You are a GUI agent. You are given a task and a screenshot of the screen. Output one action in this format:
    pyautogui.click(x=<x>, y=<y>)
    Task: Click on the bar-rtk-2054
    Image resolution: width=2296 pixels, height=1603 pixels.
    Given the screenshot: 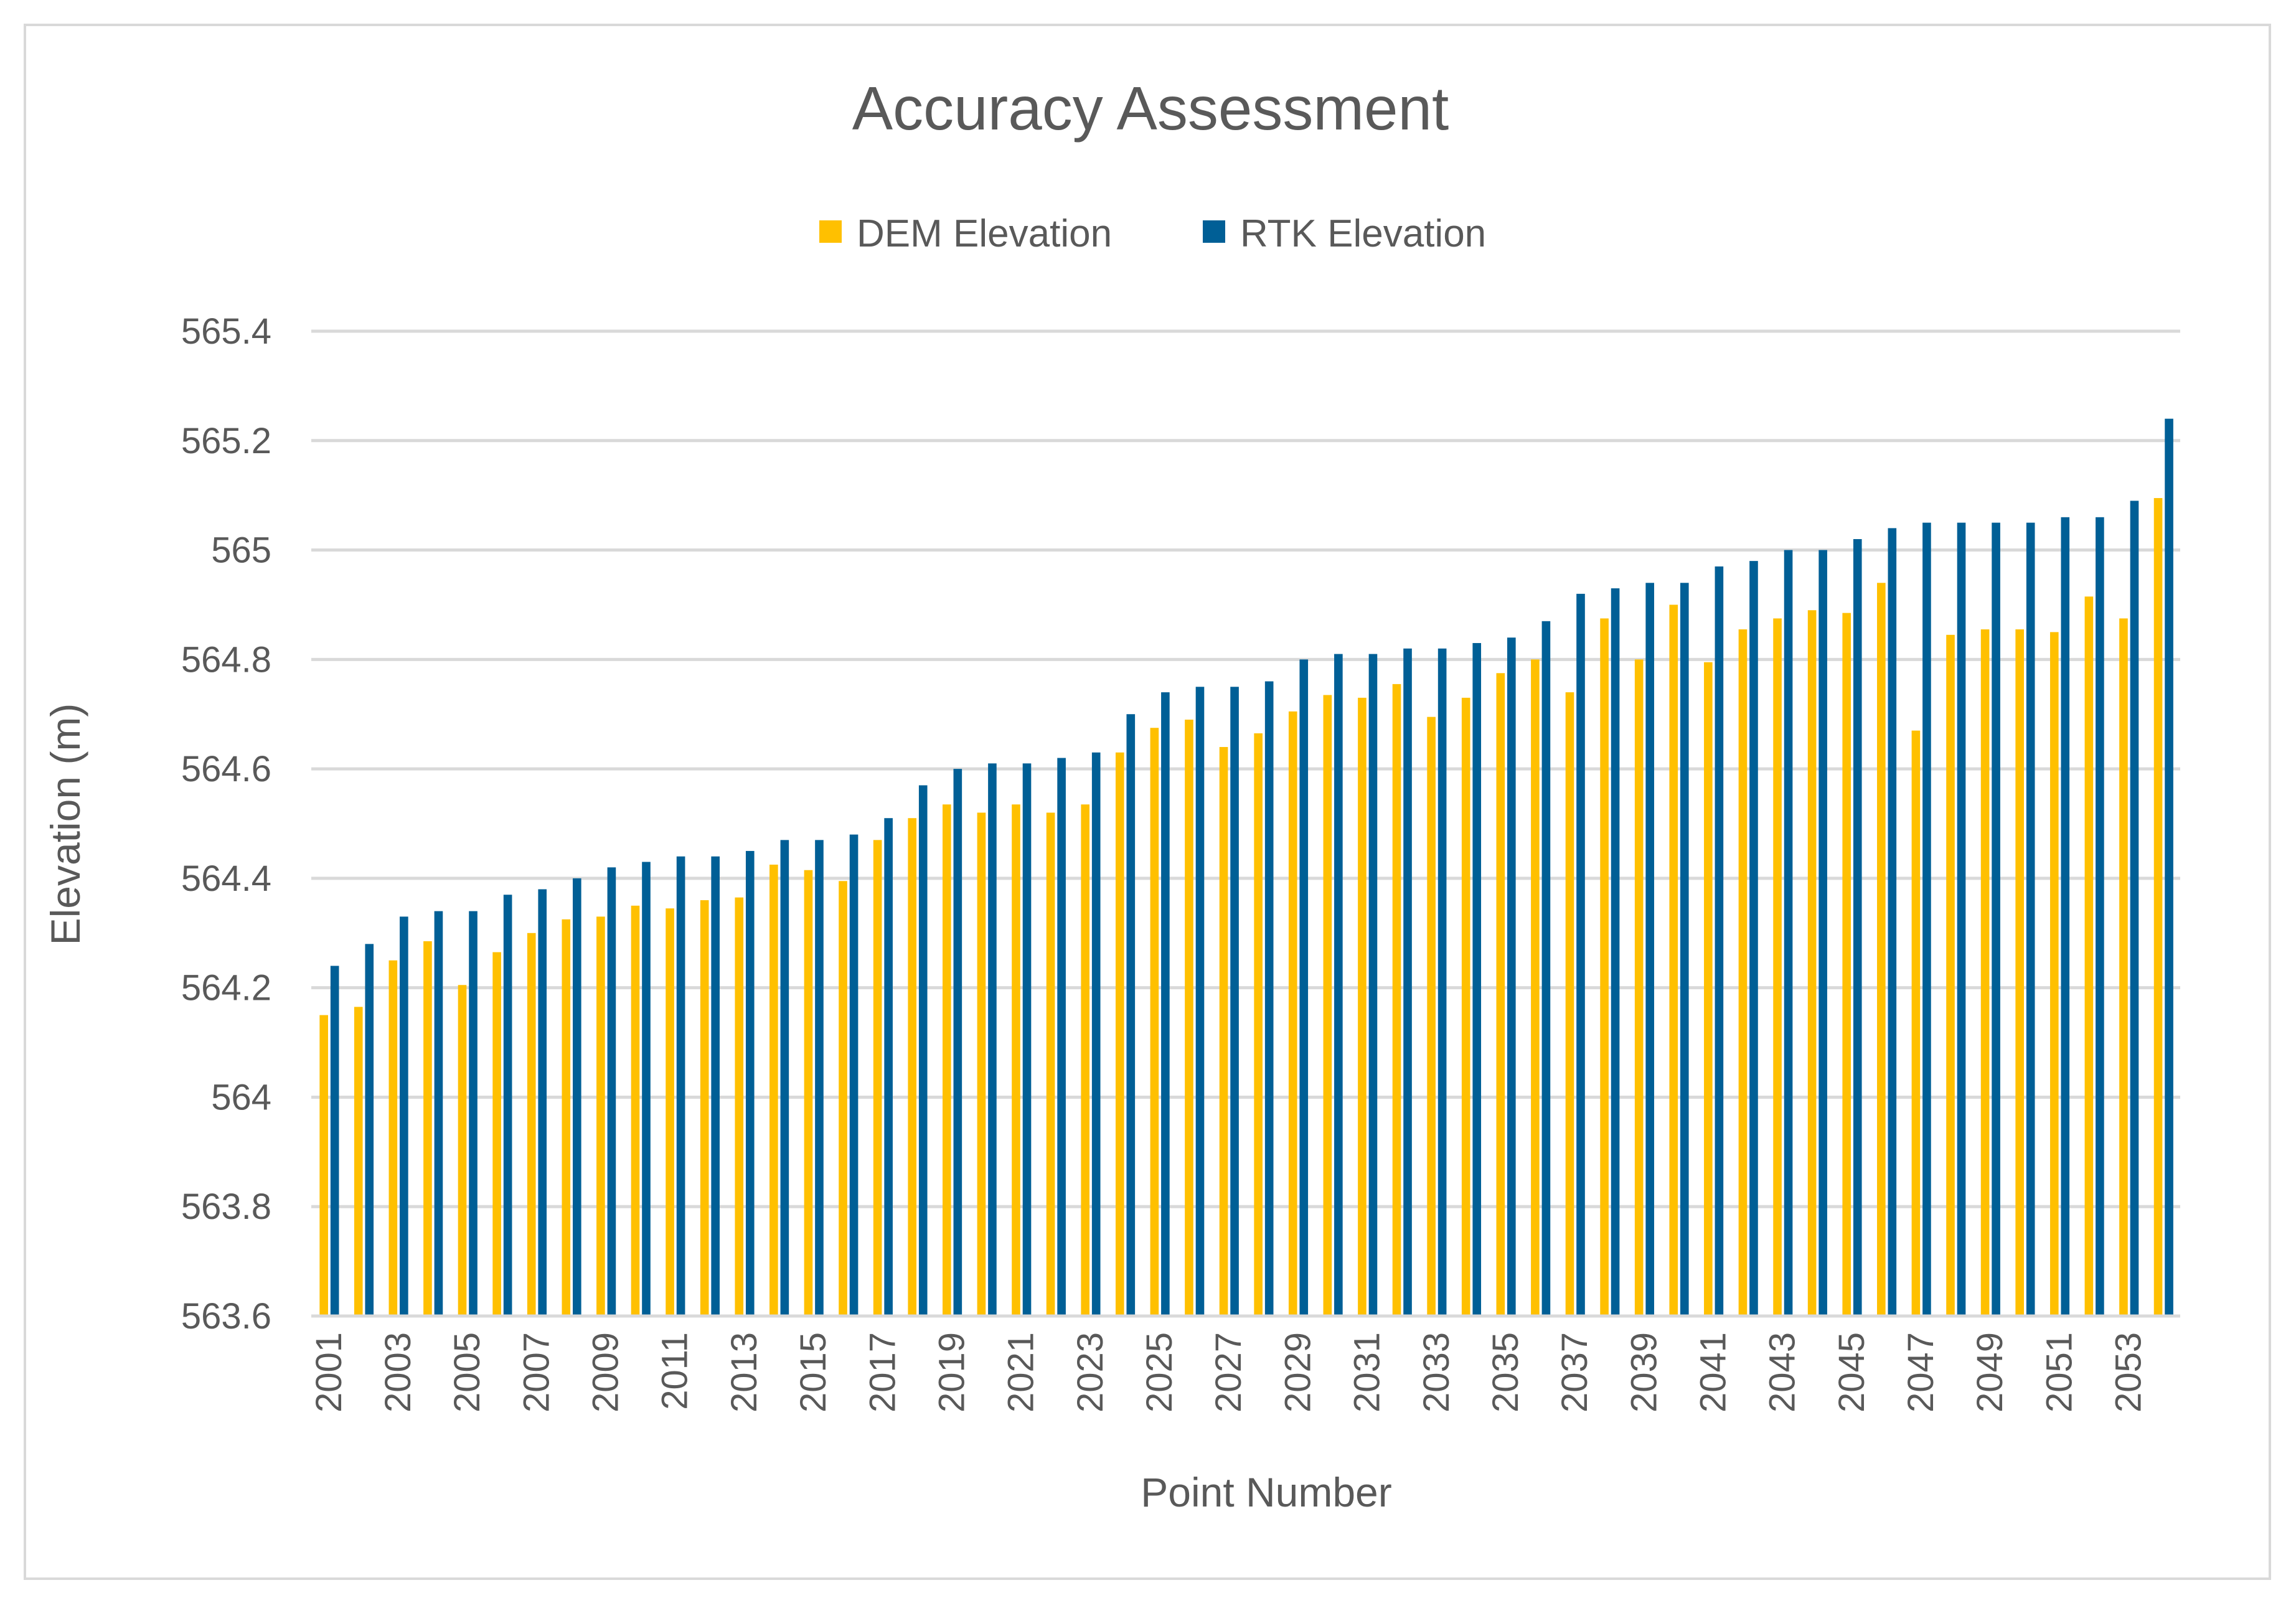 What is the action you would take?
    pyautogui.click(x=2169, y=867)
    